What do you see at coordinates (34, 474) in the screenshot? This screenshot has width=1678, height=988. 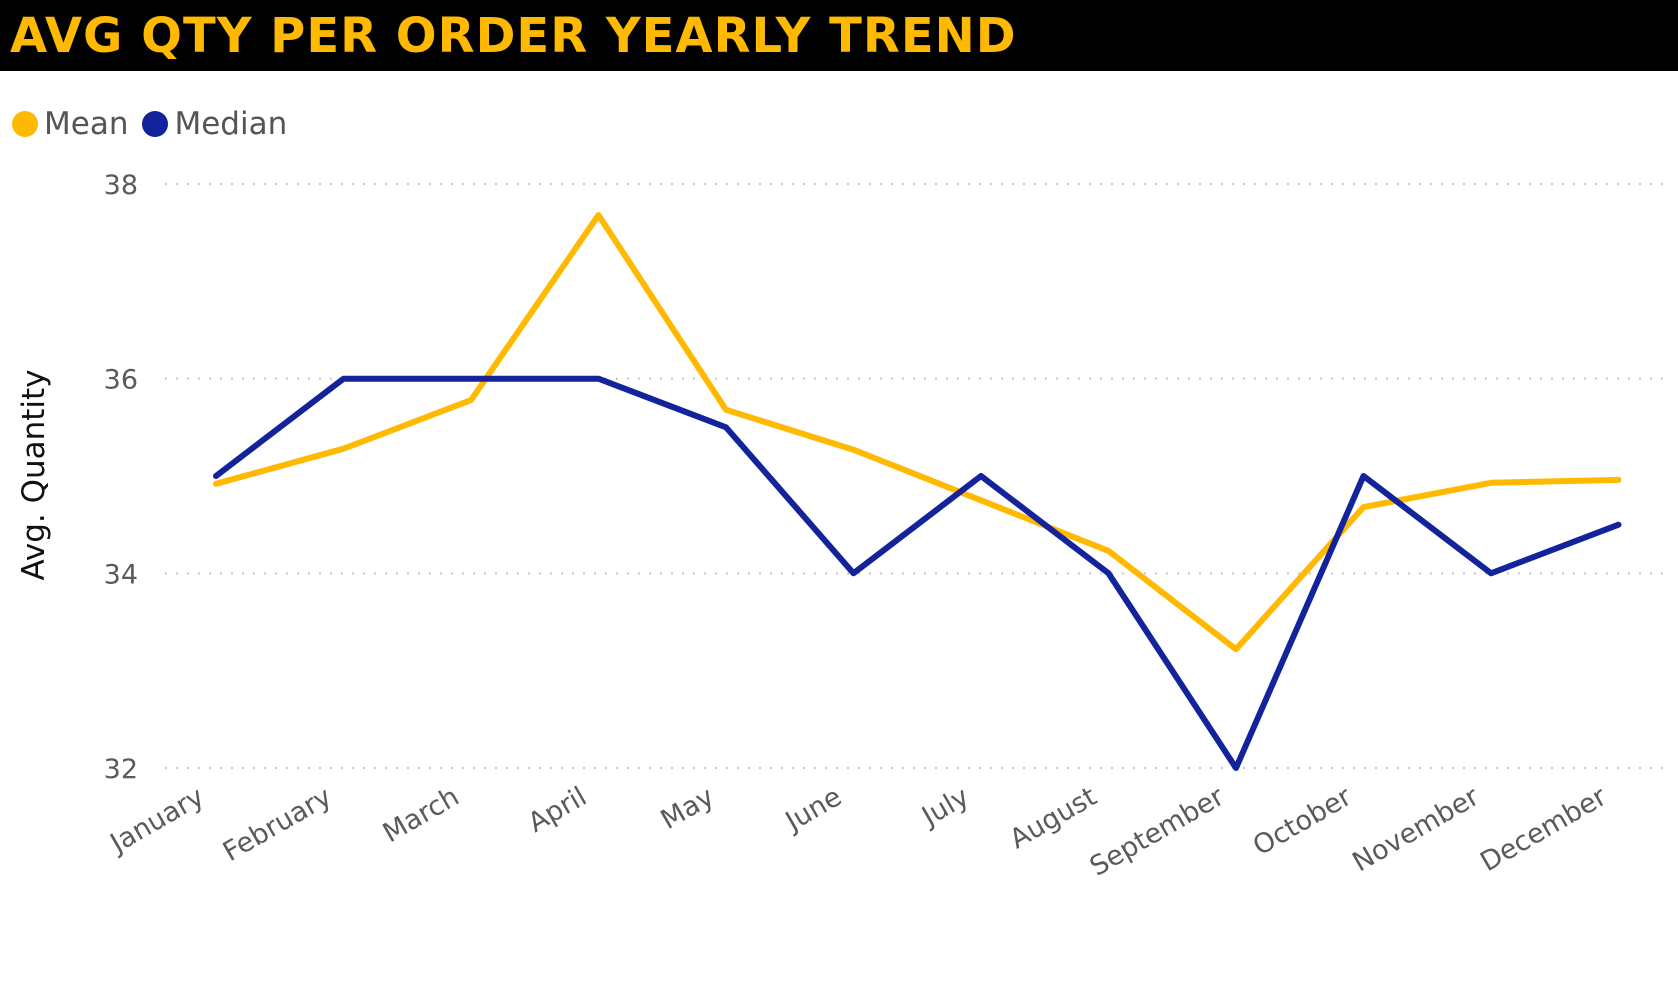 I see `y-axis-label: Avg. Quantity` at bounding box center [34, 474].